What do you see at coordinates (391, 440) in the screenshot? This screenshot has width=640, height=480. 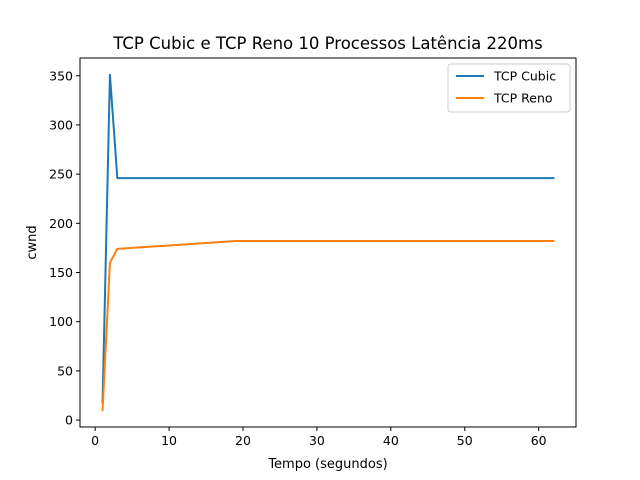 I see `x-tick-label: 40` at bounding box center [391, 440].